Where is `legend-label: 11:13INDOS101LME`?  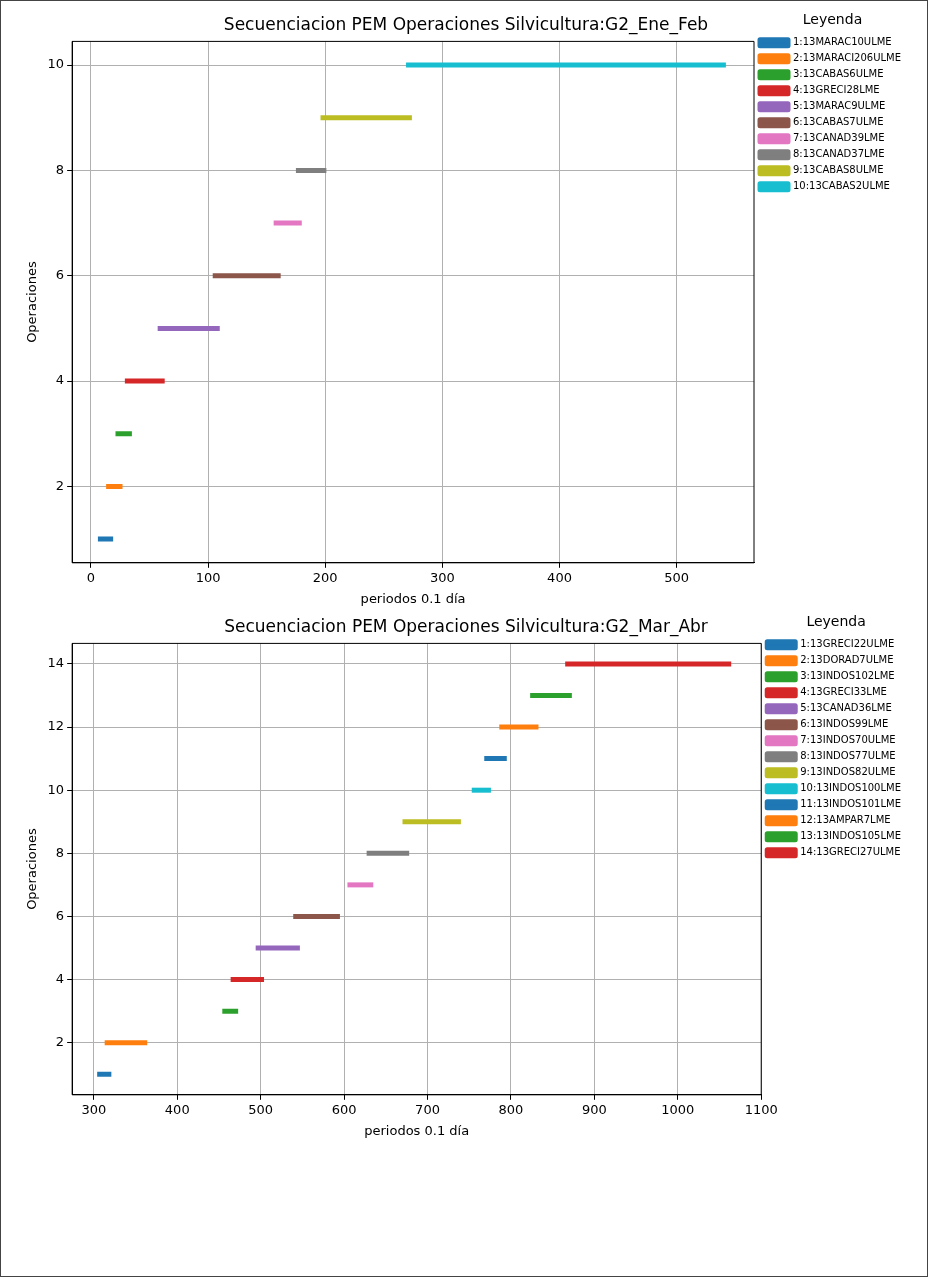 legend-label: 11:13INDOS101LME is located at coordinates (851, 804).